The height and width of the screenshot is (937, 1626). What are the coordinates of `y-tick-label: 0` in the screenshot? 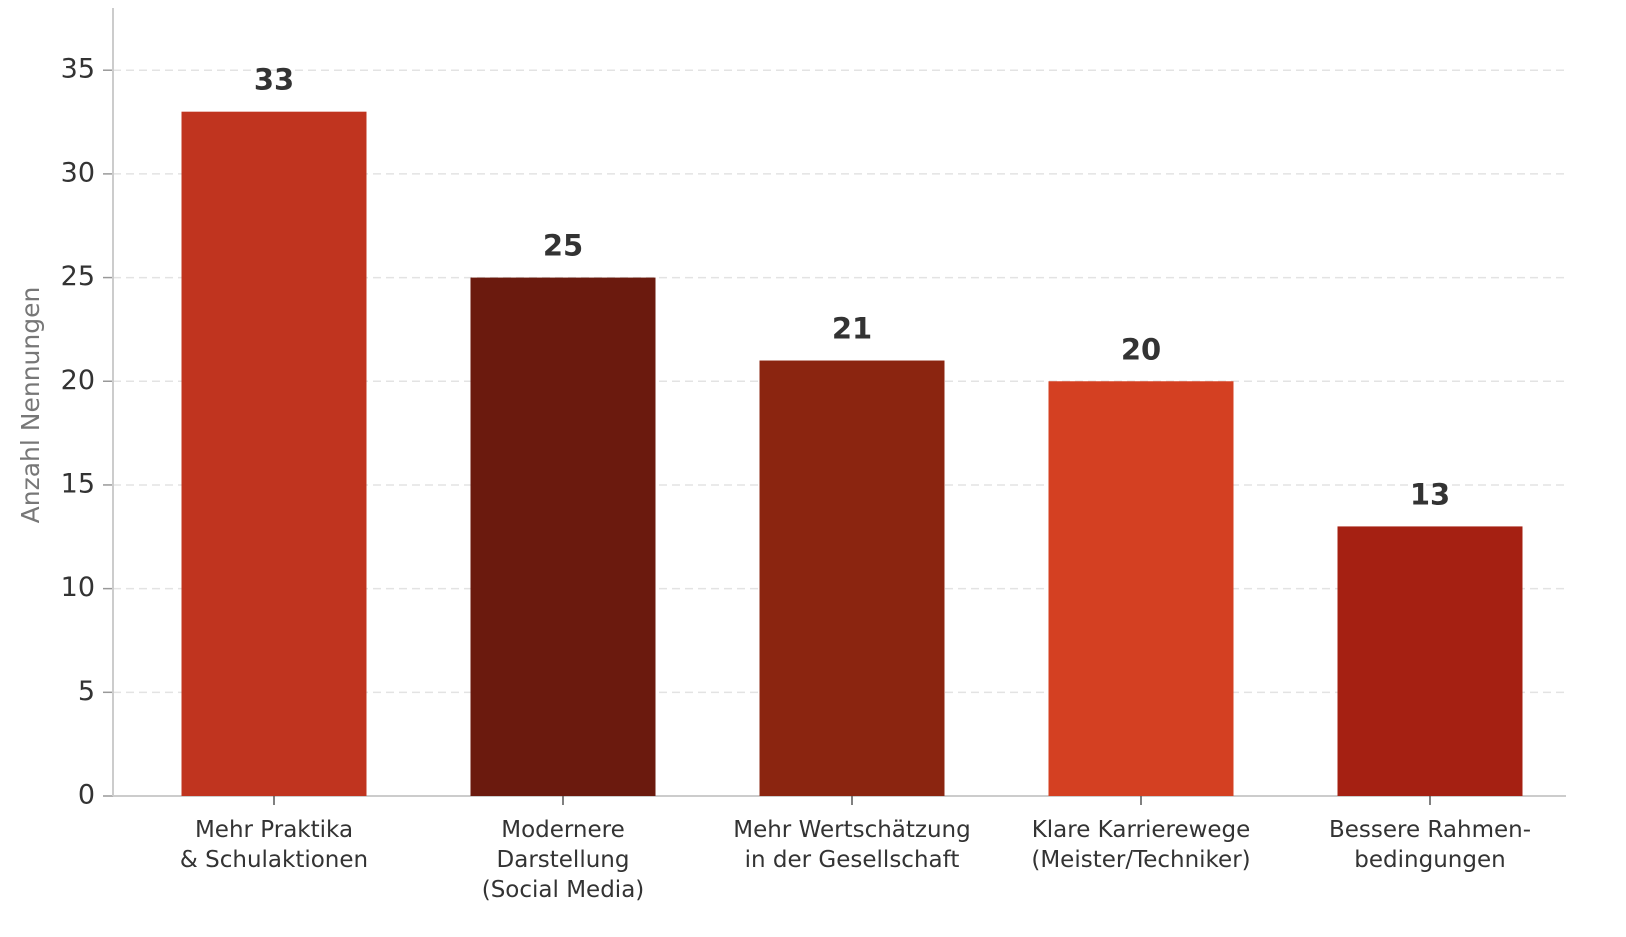 It's located at (86, 795).